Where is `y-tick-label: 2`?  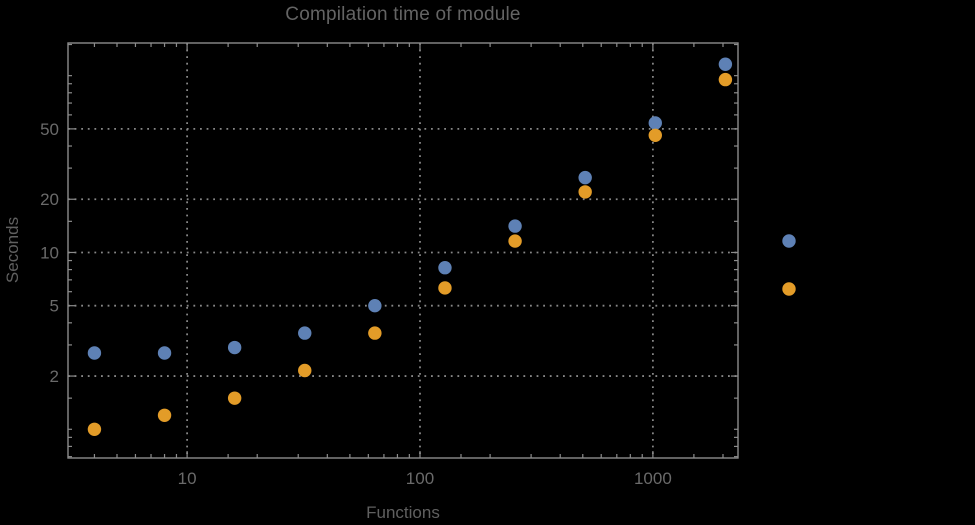 y-tick-label: 2 is located at coordinates (54, 376).